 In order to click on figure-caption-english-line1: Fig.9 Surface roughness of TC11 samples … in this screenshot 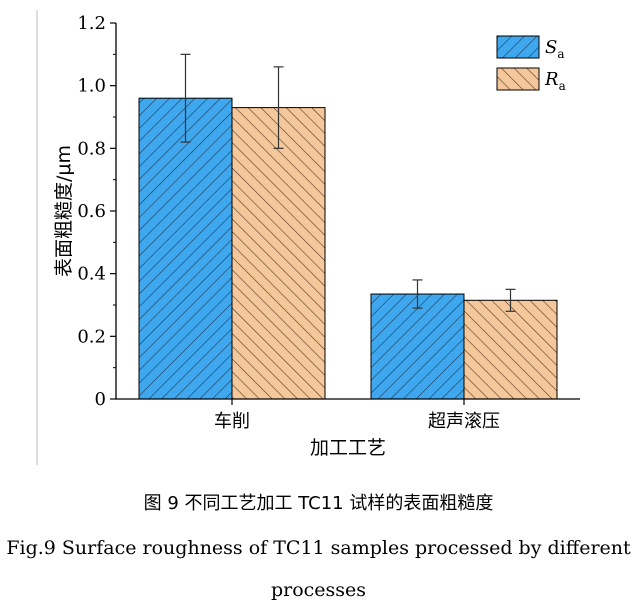, I will do `click(318, 548)`.